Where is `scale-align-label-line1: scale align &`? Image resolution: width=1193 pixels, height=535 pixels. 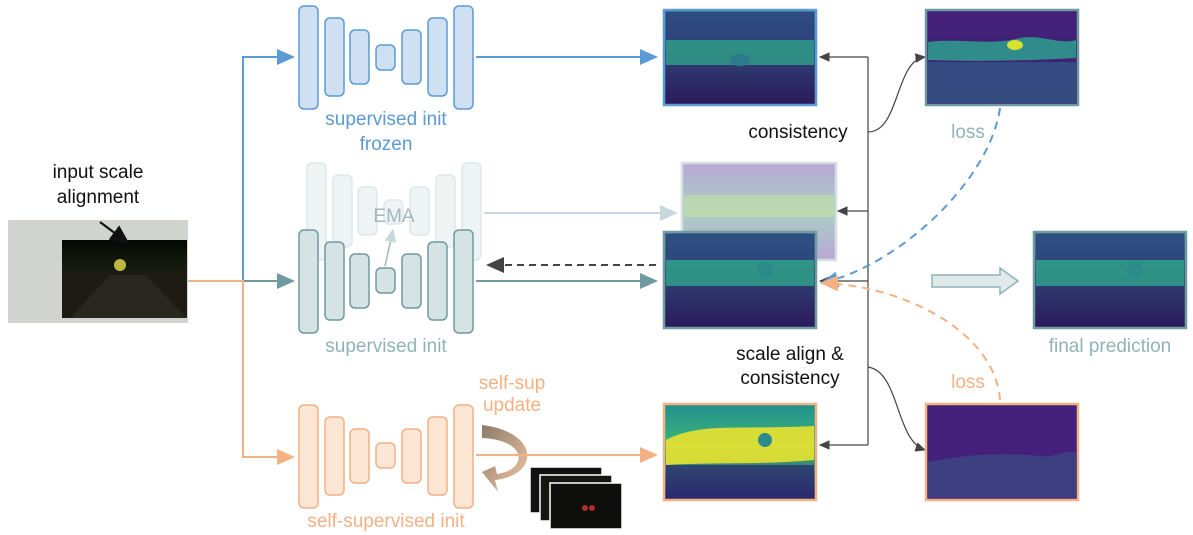 scale-align-label-line1: scale align & is located at coordinates (790, 354).